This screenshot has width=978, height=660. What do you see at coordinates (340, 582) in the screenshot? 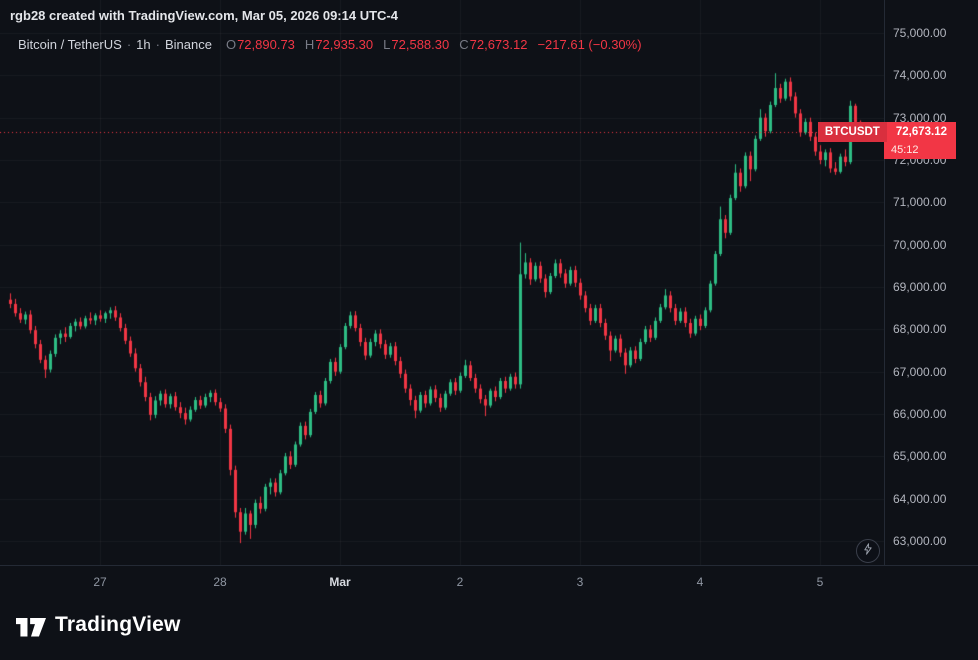
I see `time-tick-label: Mar` at bounding box center [340, 582].